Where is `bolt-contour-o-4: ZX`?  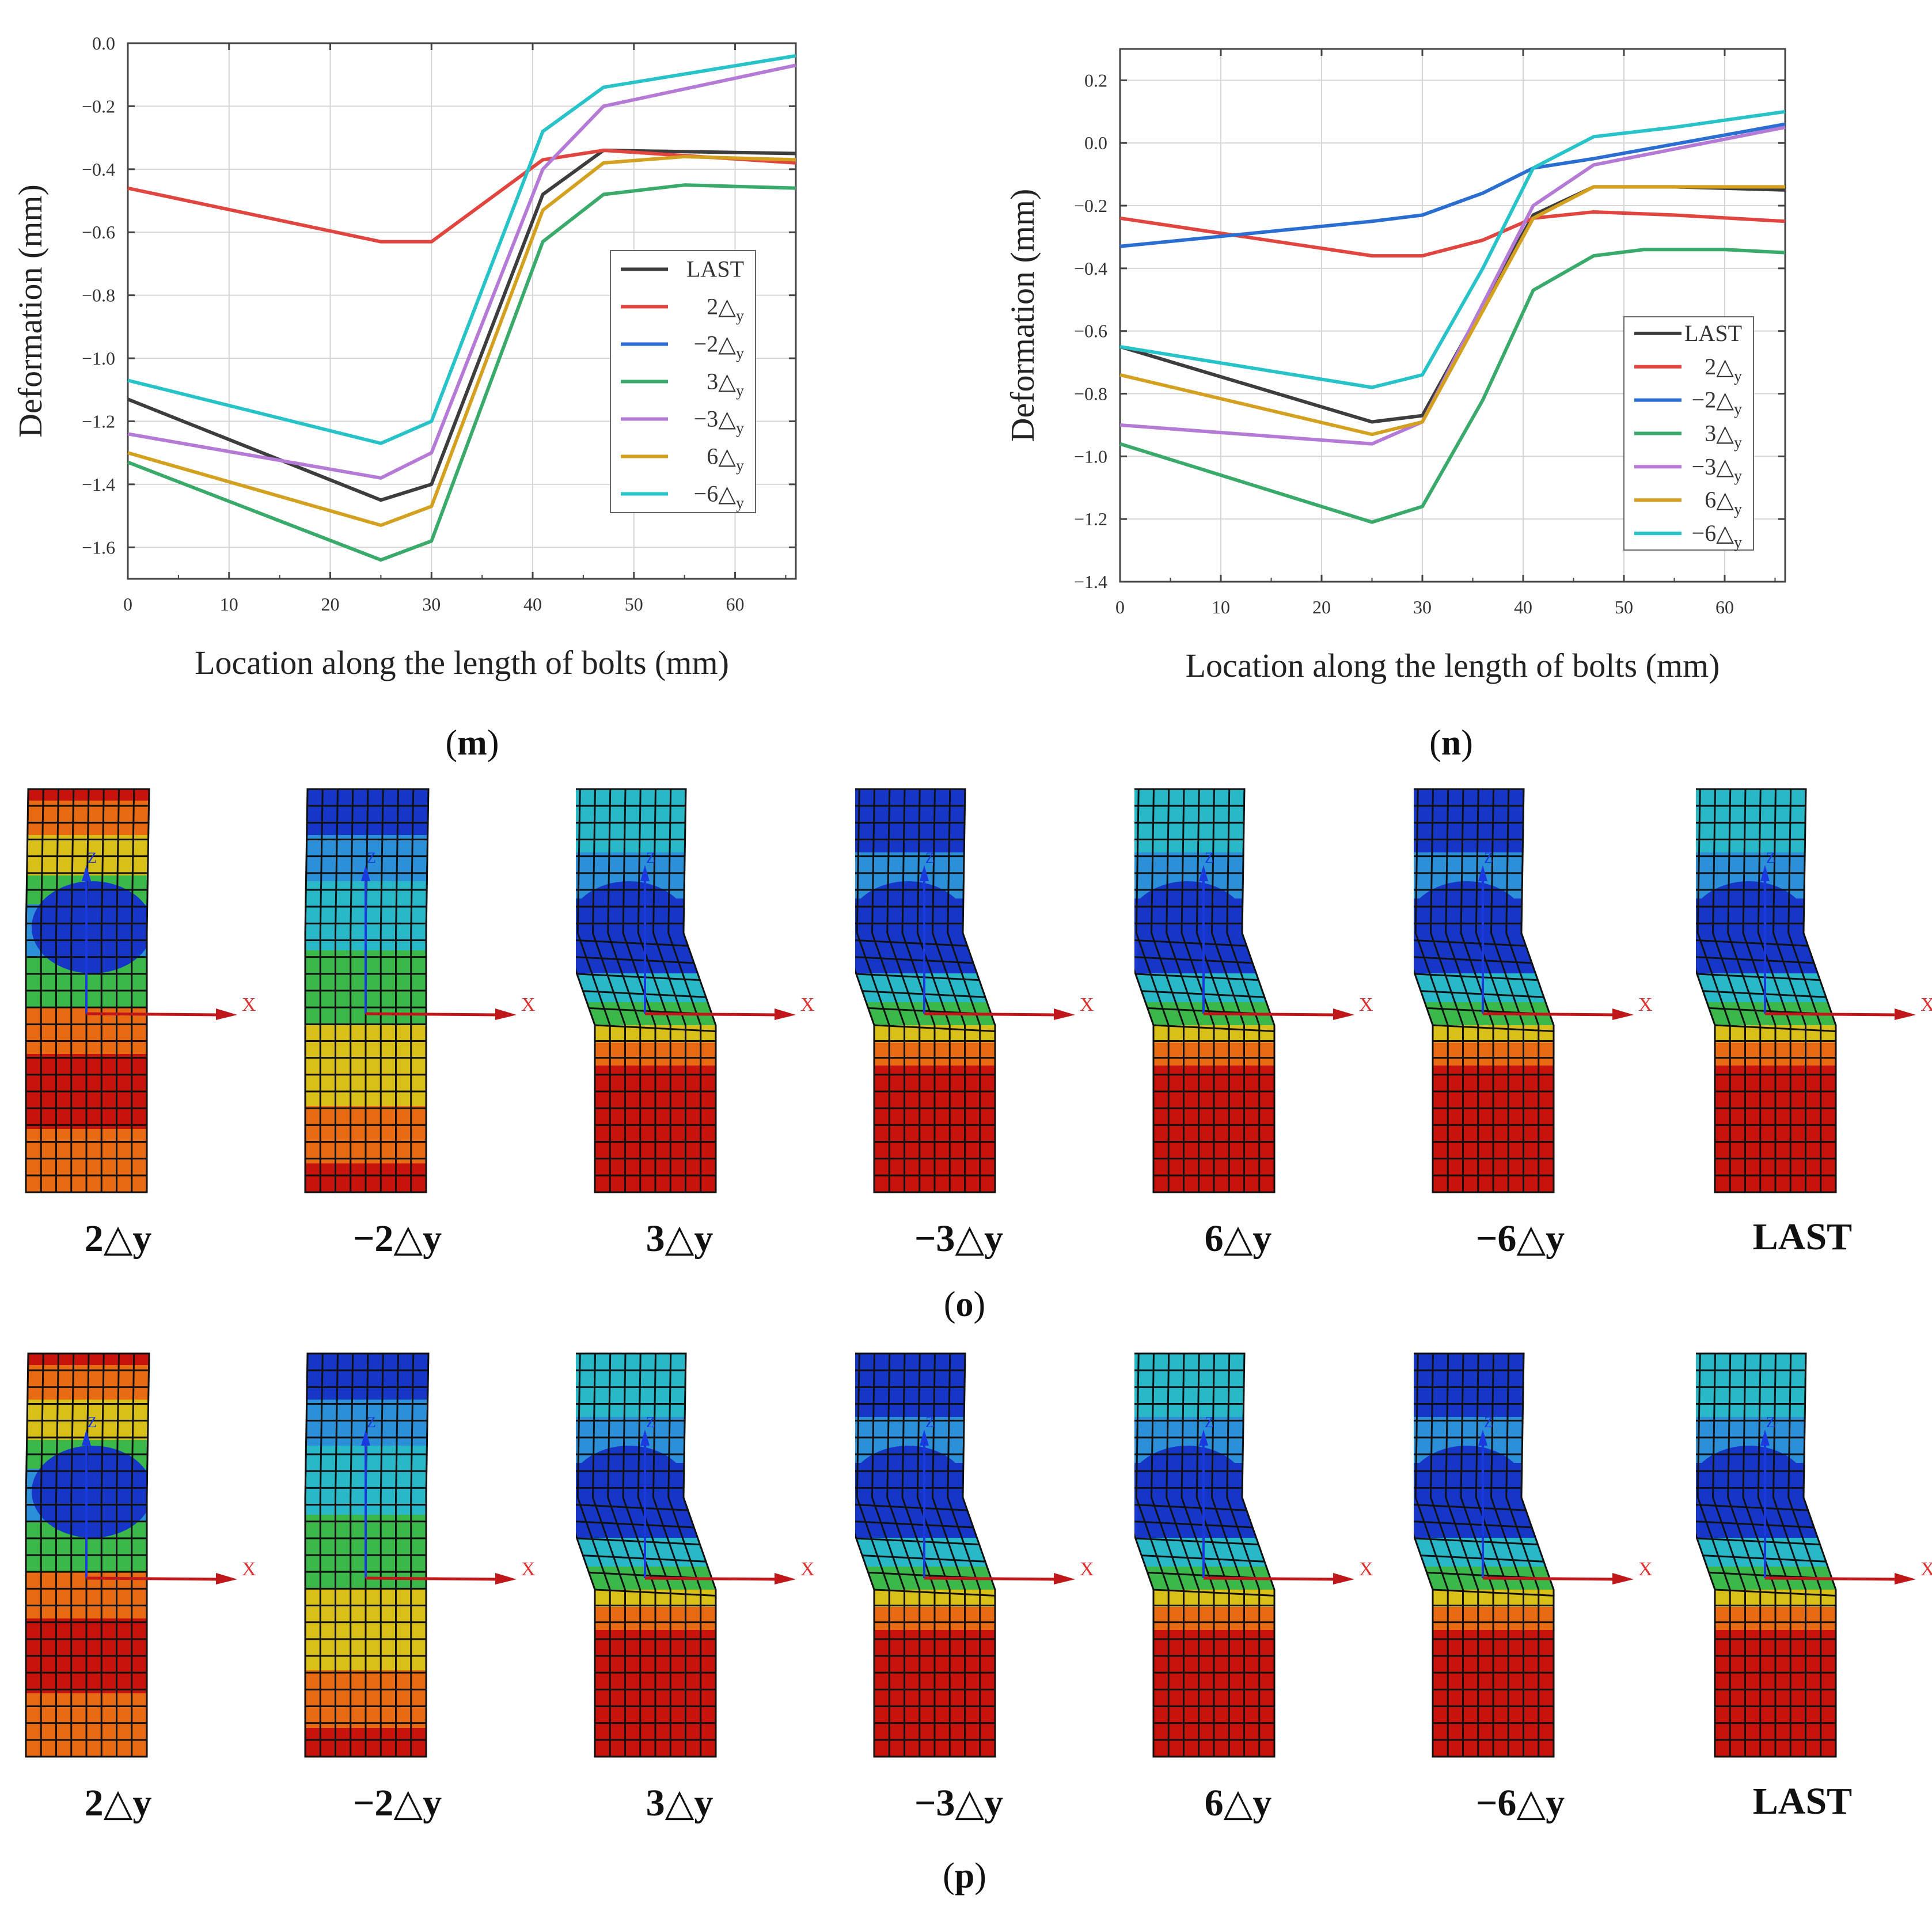 bolt-contour-o-4: ZX is located at coordinates (1246, 990).